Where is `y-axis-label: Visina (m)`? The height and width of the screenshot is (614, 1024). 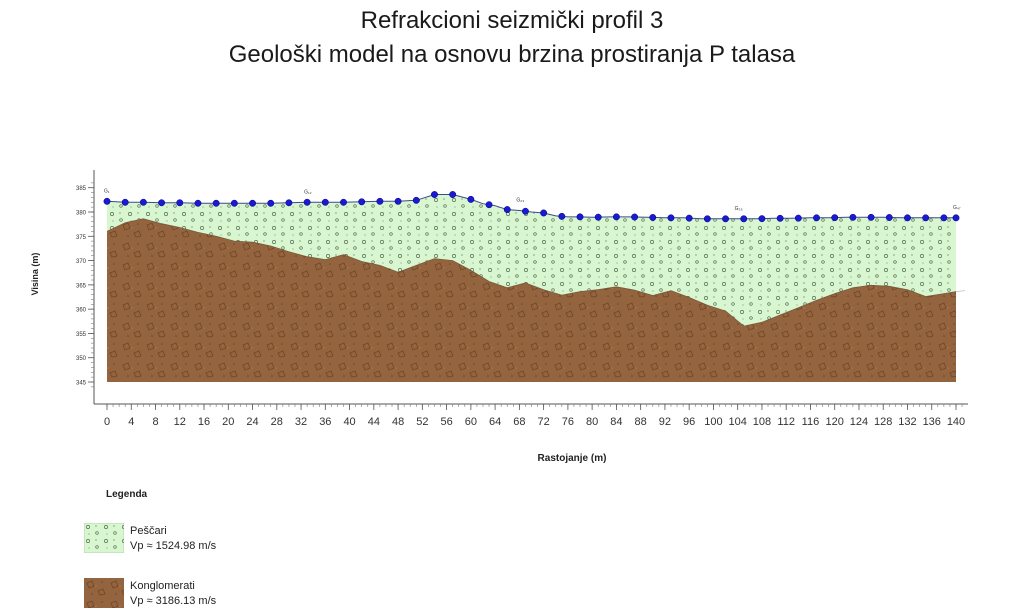
y-axis-label: Visina (m) is located at coordinates (35, 274).